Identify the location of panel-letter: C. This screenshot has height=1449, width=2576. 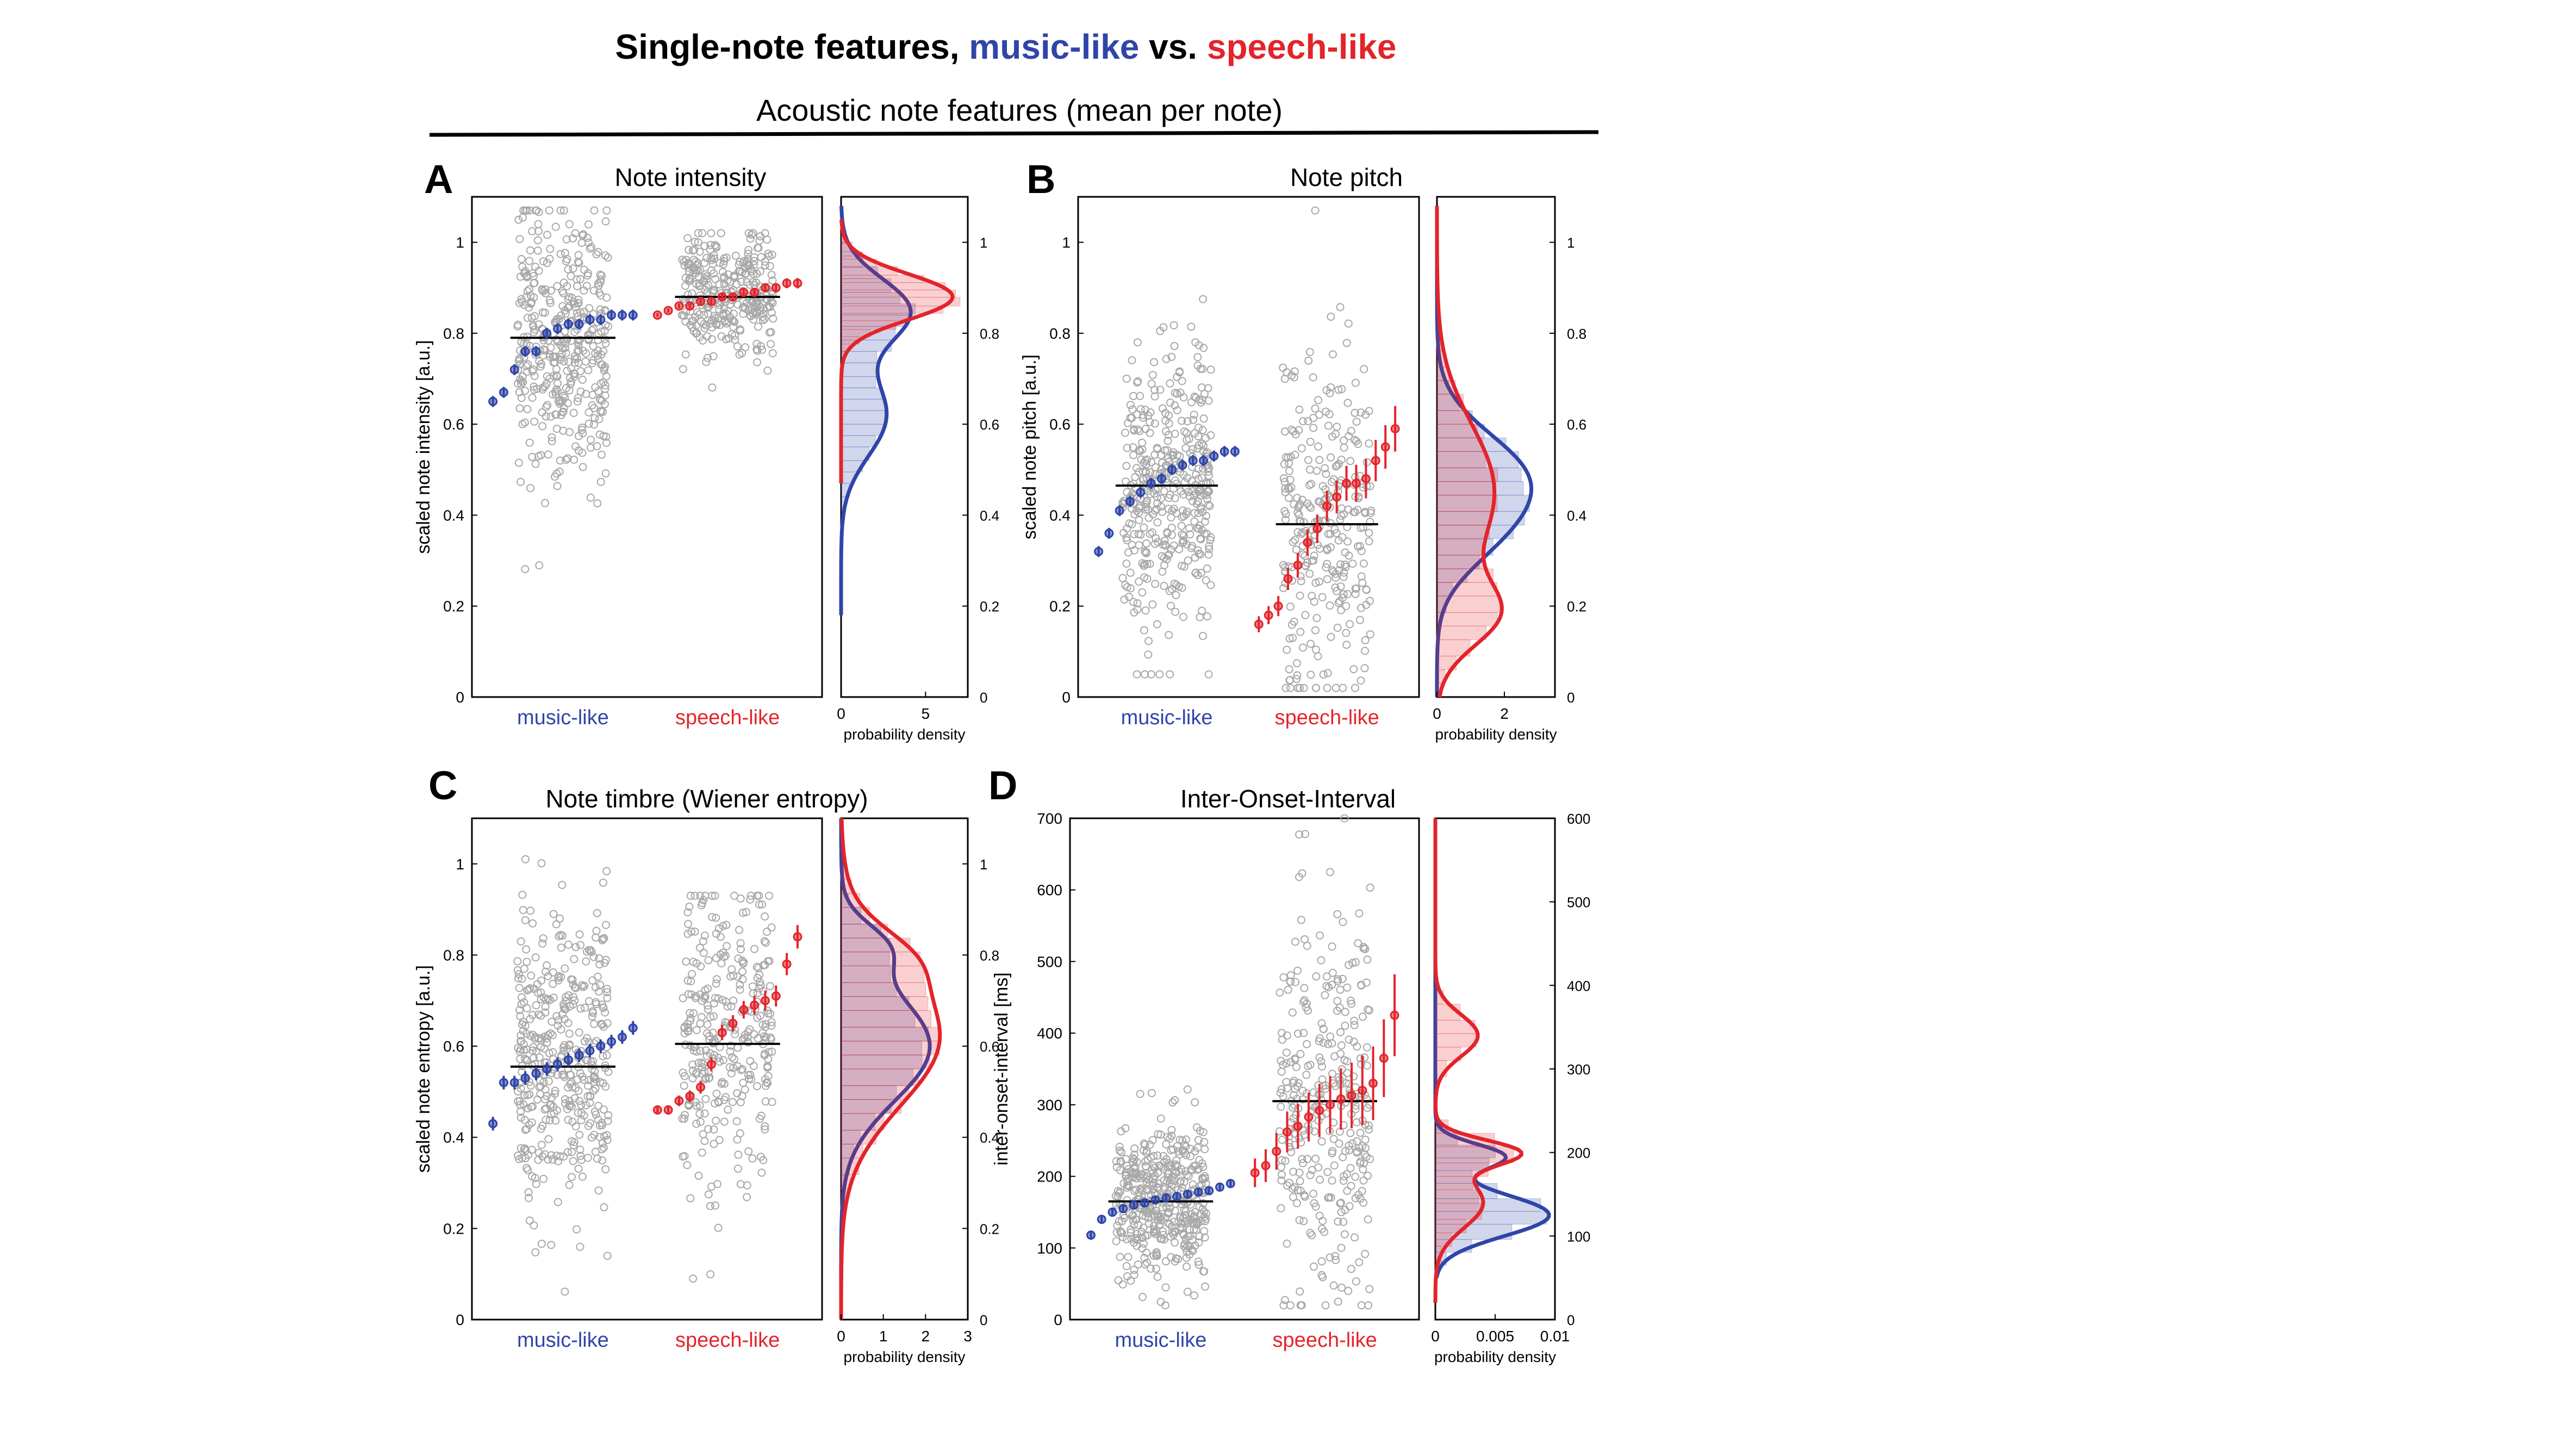
(442, 785).